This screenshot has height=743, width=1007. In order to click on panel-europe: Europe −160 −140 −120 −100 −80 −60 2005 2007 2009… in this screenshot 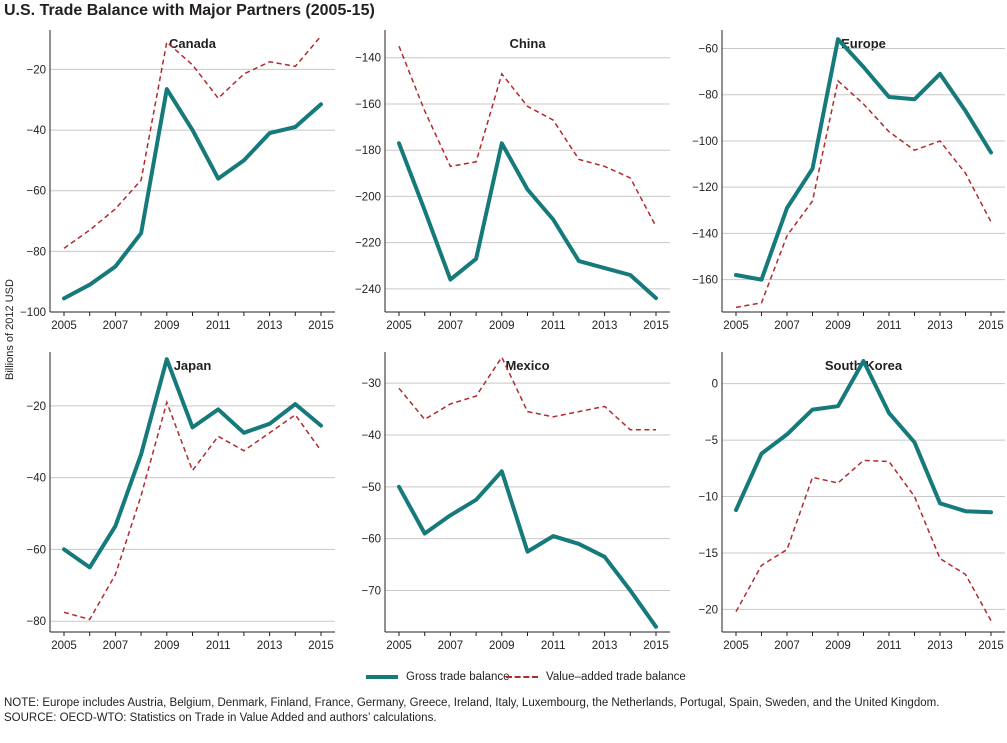, I will do `click(848, 181)`.